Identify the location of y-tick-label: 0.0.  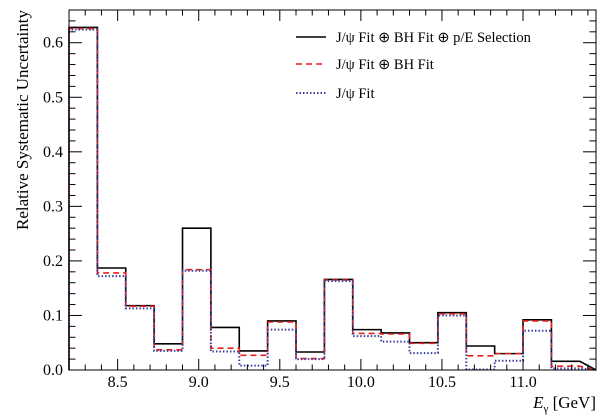
(53, 370).